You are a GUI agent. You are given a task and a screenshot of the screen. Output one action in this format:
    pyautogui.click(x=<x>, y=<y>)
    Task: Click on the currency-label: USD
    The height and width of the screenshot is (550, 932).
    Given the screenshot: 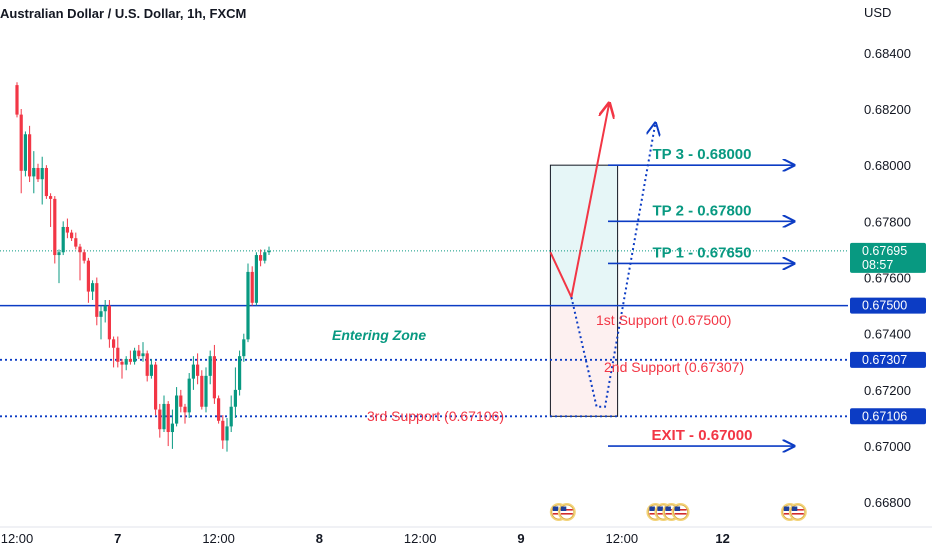 What is the action you would take?
    pyautogui.click(x=877, y=12)
    